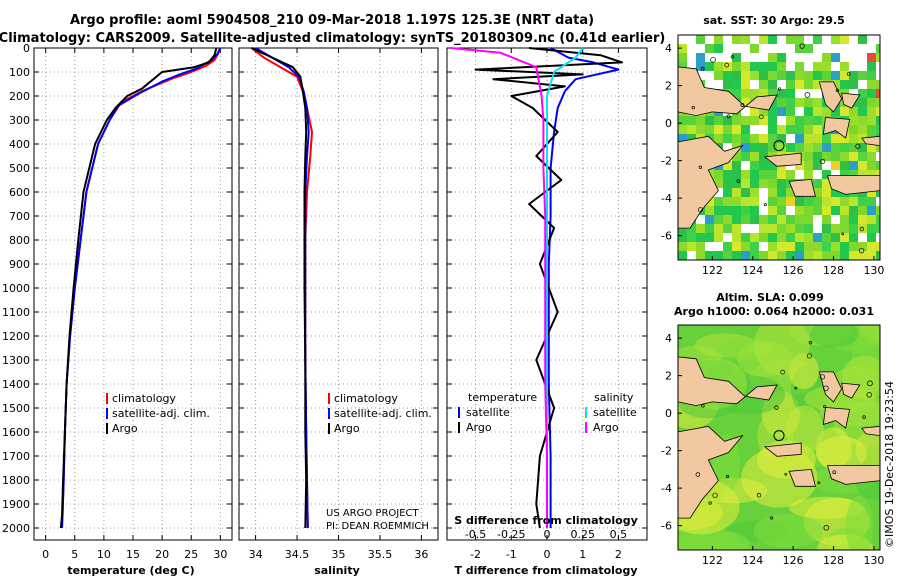 The height and width of the screenshot is (580, 900). I want to click on map-y-tick-label: -4, so click(666, 488).